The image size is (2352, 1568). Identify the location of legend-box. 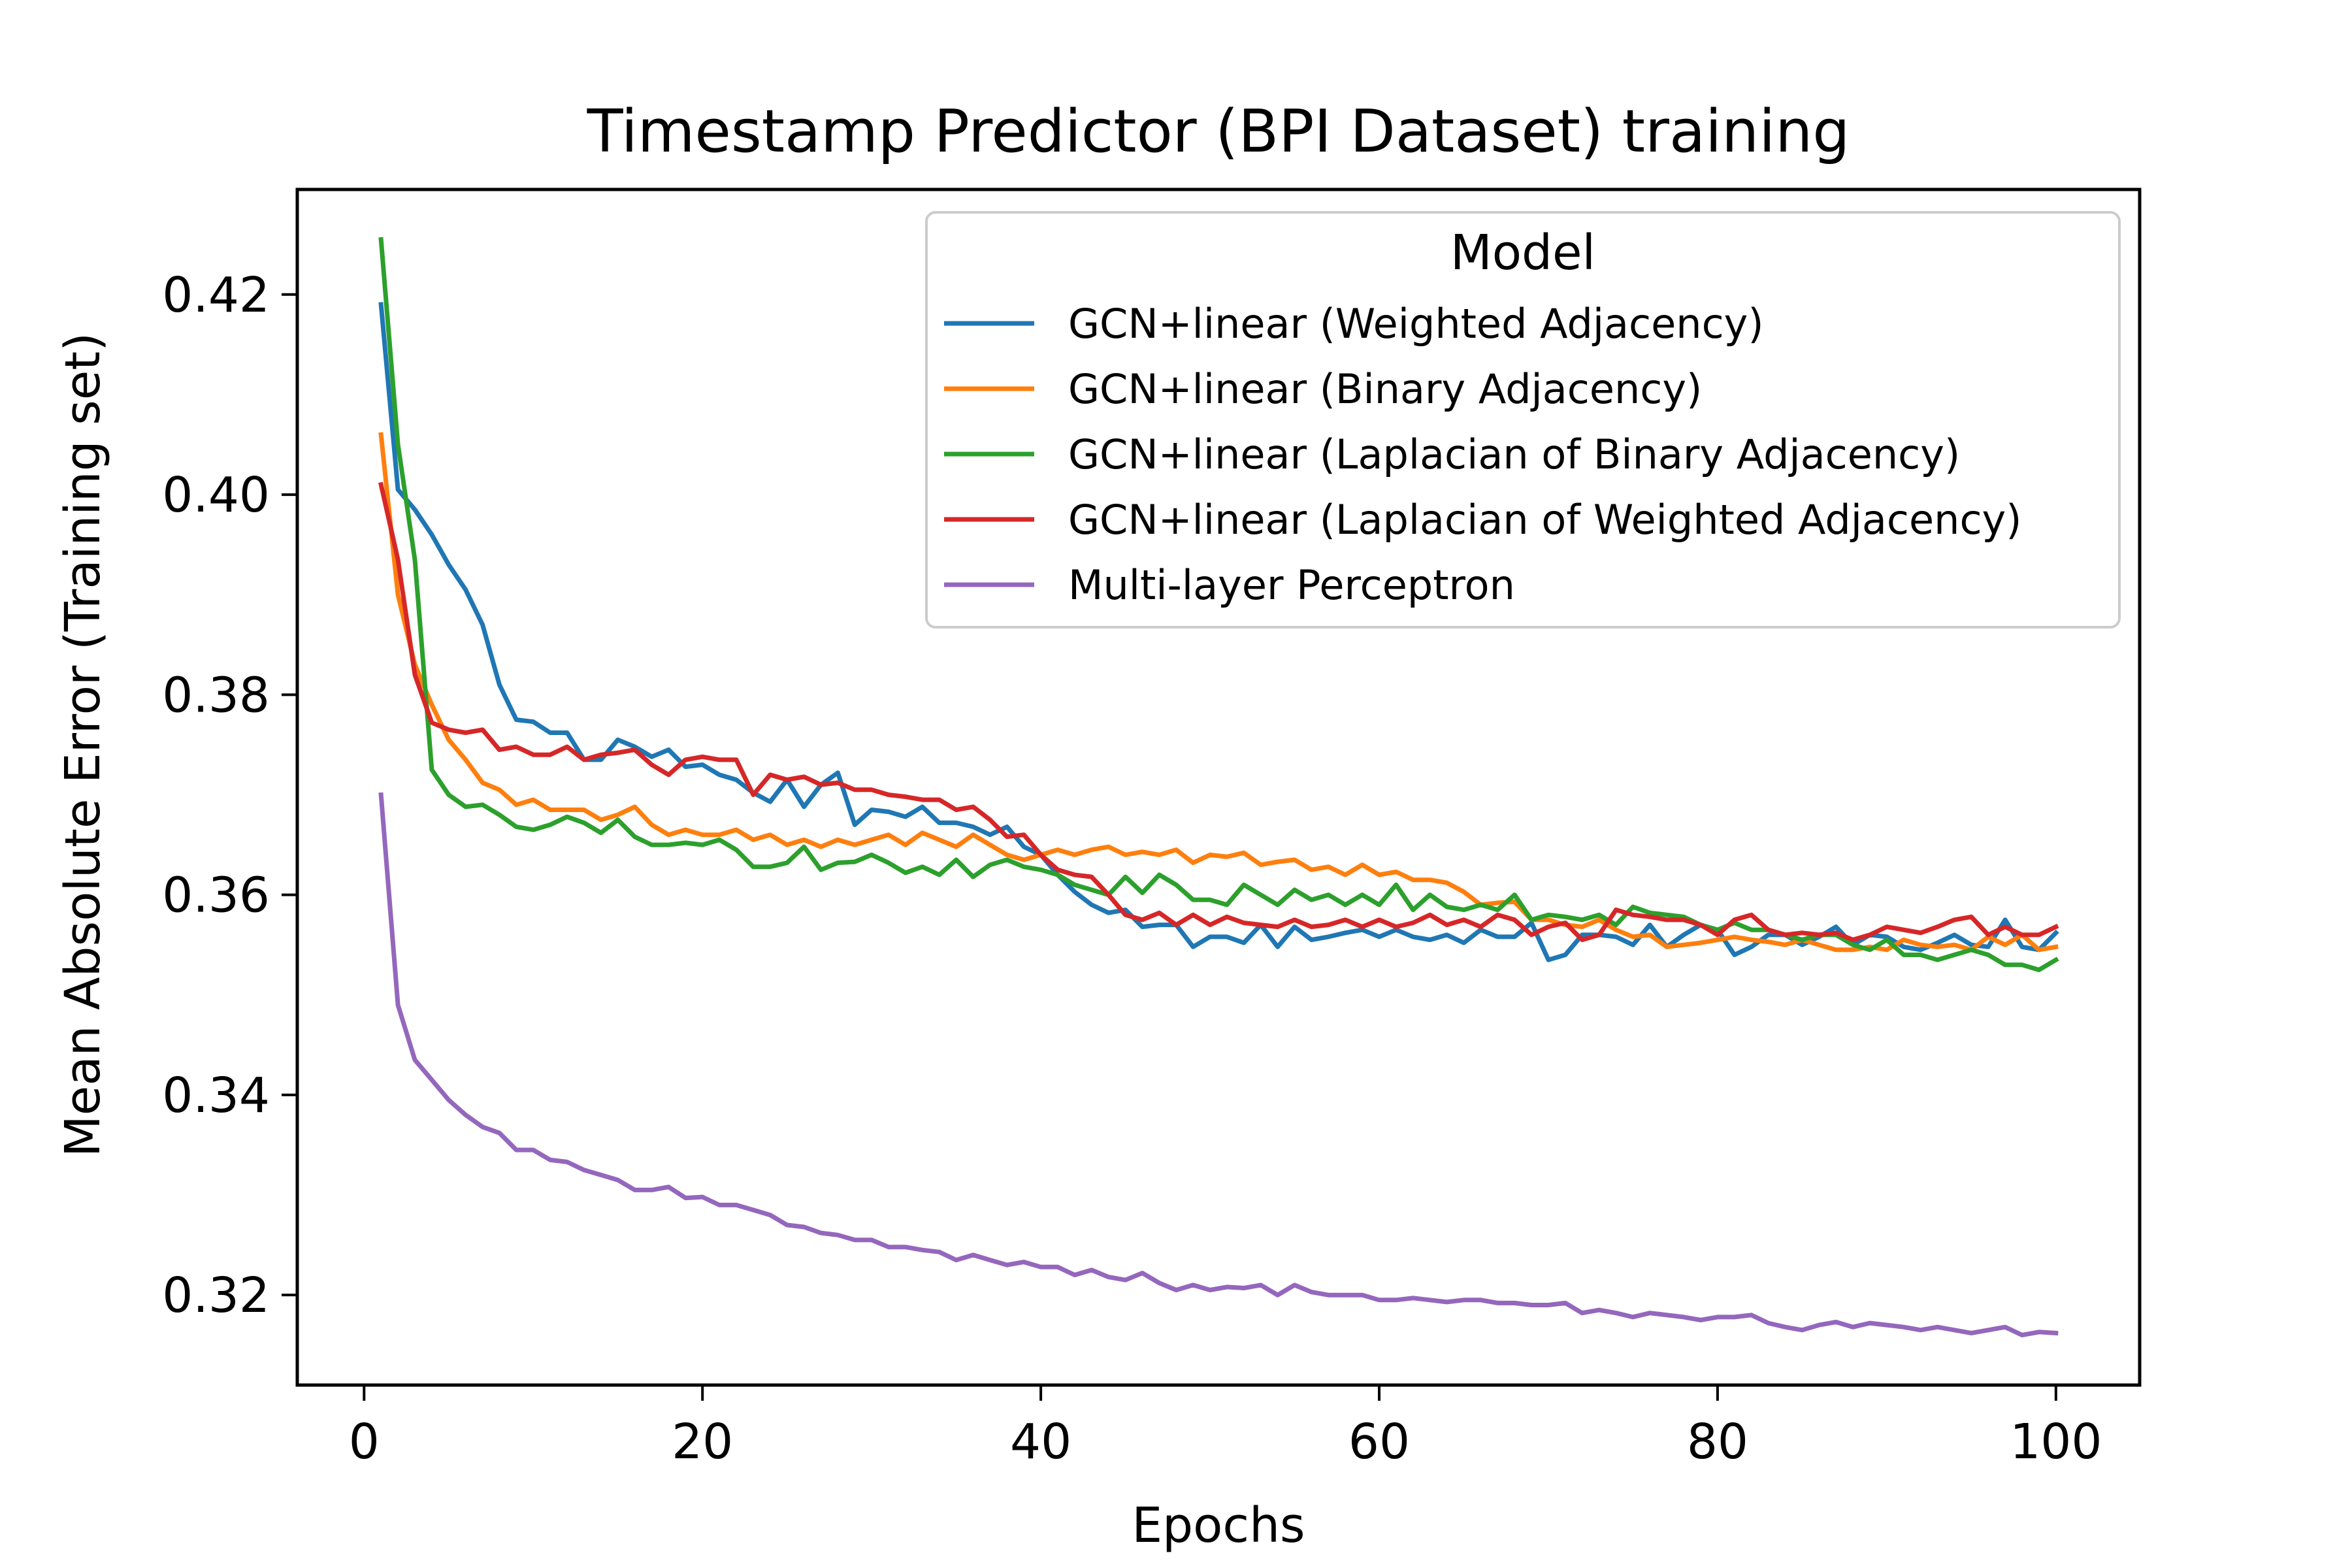
(1523, 420).